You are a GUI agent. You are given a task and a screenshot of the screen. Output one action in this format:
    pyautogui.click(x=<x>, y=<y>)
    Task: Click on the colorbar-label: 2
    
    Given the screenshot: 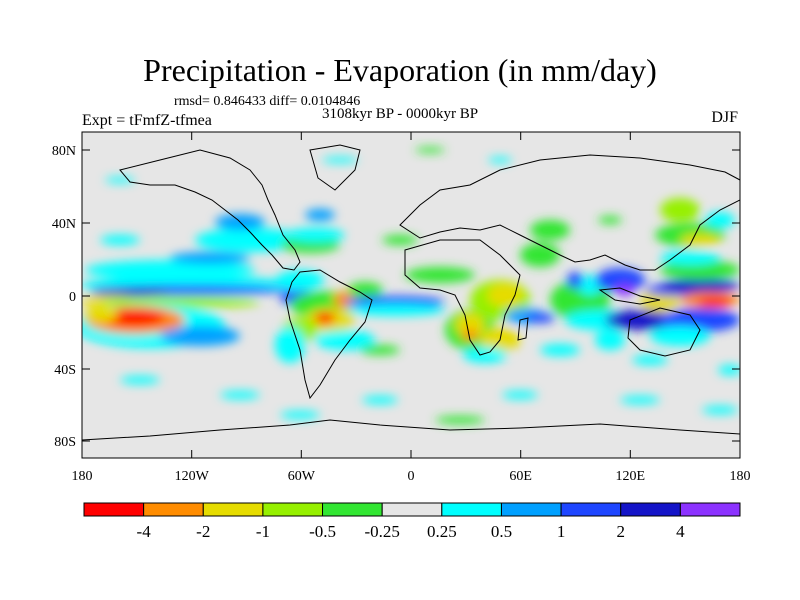 What is the action you would take?
    pyautogui.click(x=620, y=531)
    